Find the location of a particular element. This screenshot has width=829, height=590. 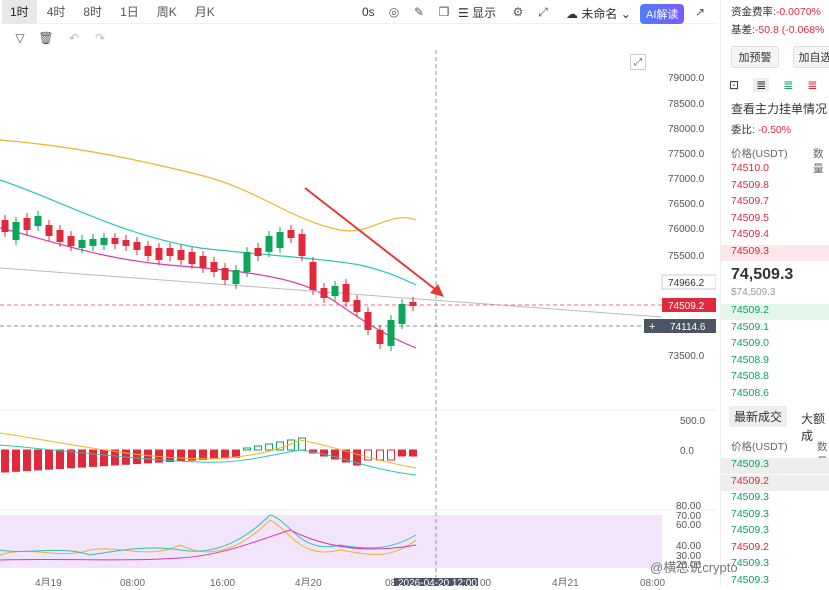

macd-dea is located at coordinates (208, 450).